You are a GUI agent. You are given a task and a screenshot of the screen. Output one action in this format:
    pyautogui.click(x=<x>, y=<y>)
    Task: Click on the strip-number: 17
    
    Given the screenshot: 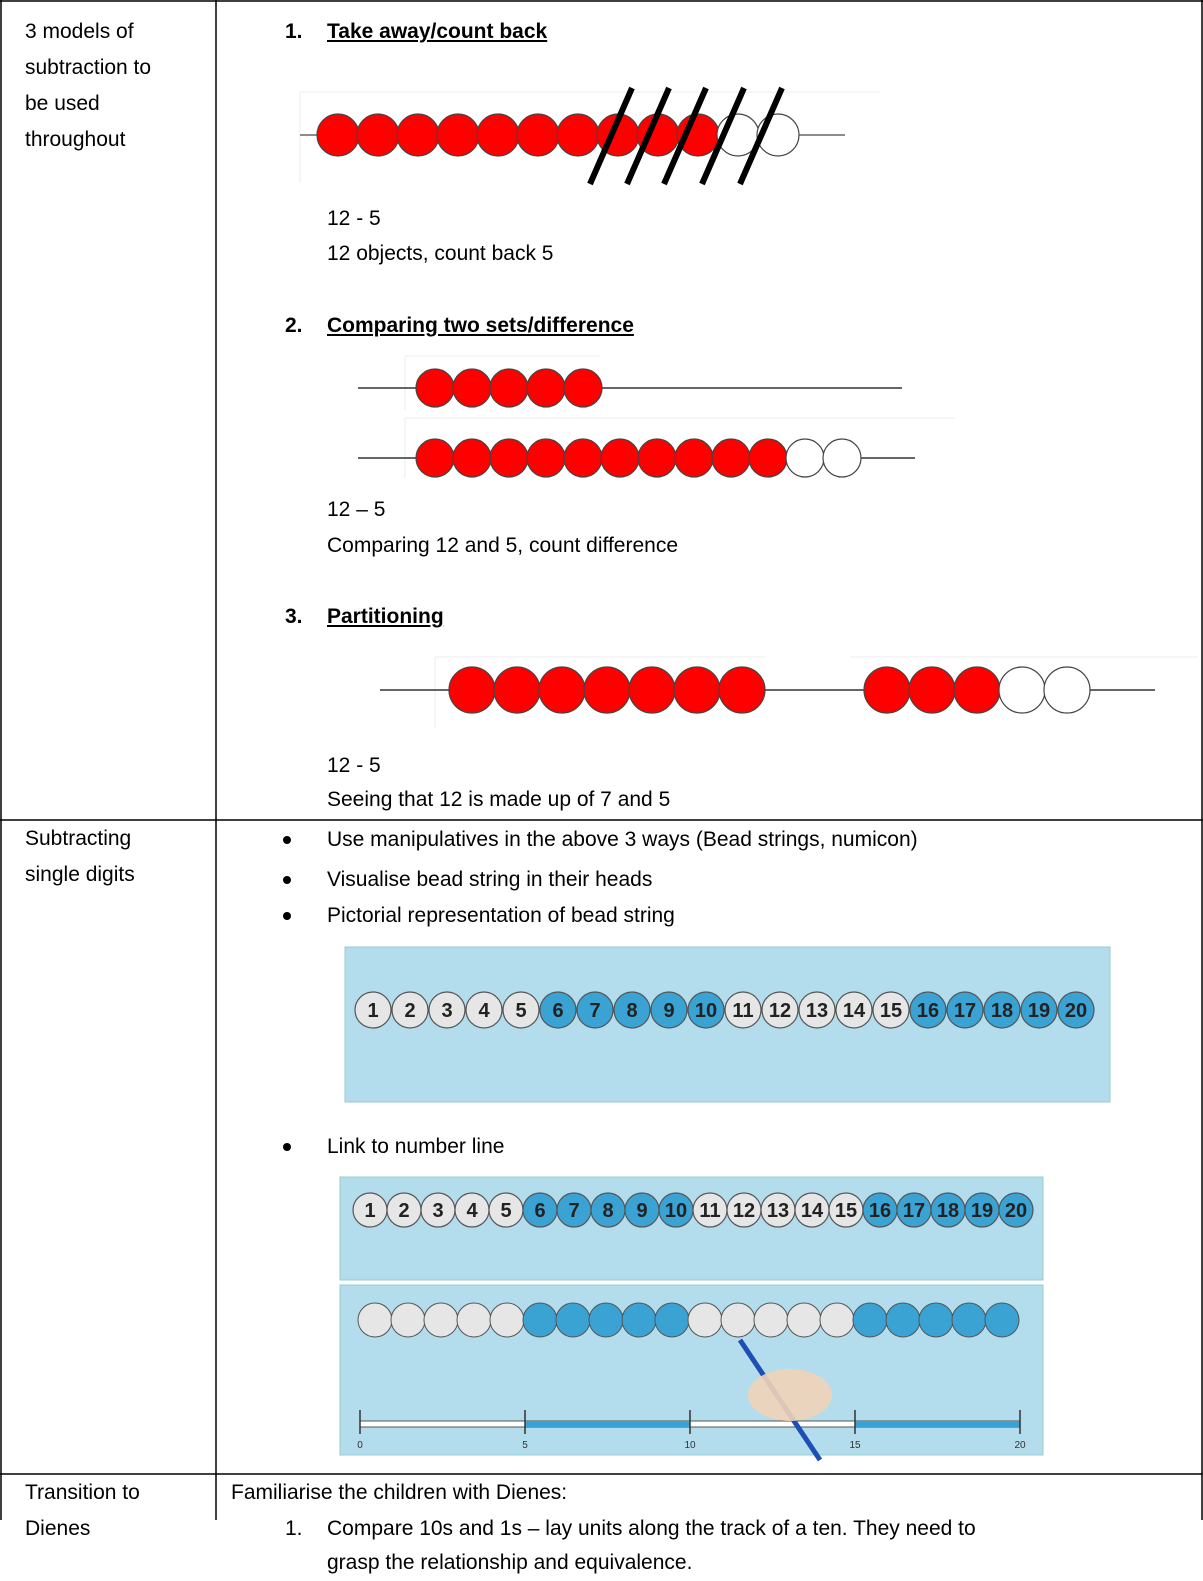 What is the action you would take?
    pyautogui.click(x=965, y=1011)
    